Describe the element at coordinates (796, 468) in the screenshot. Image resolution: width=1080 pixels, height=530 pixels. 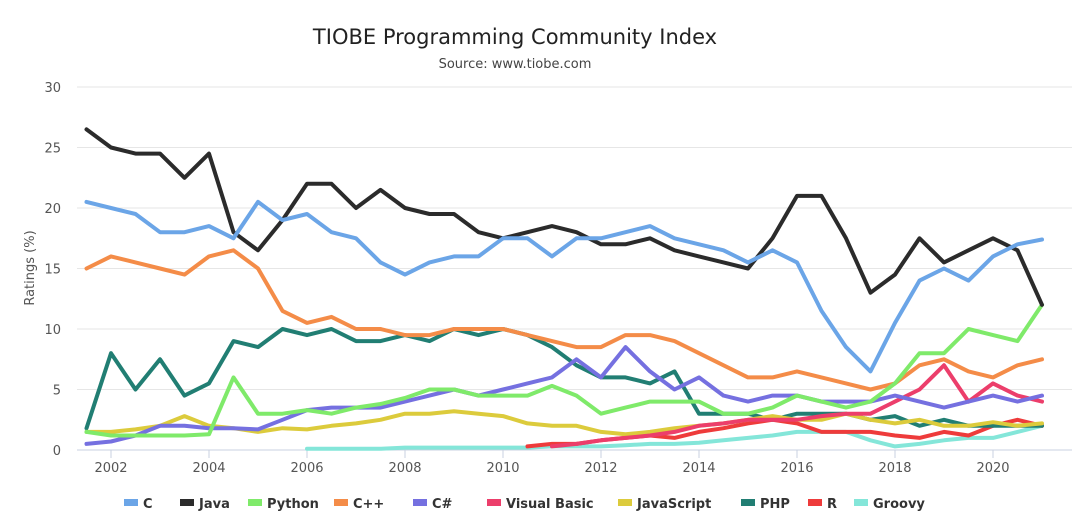
I see `x-tick-label: 2016` at that location.